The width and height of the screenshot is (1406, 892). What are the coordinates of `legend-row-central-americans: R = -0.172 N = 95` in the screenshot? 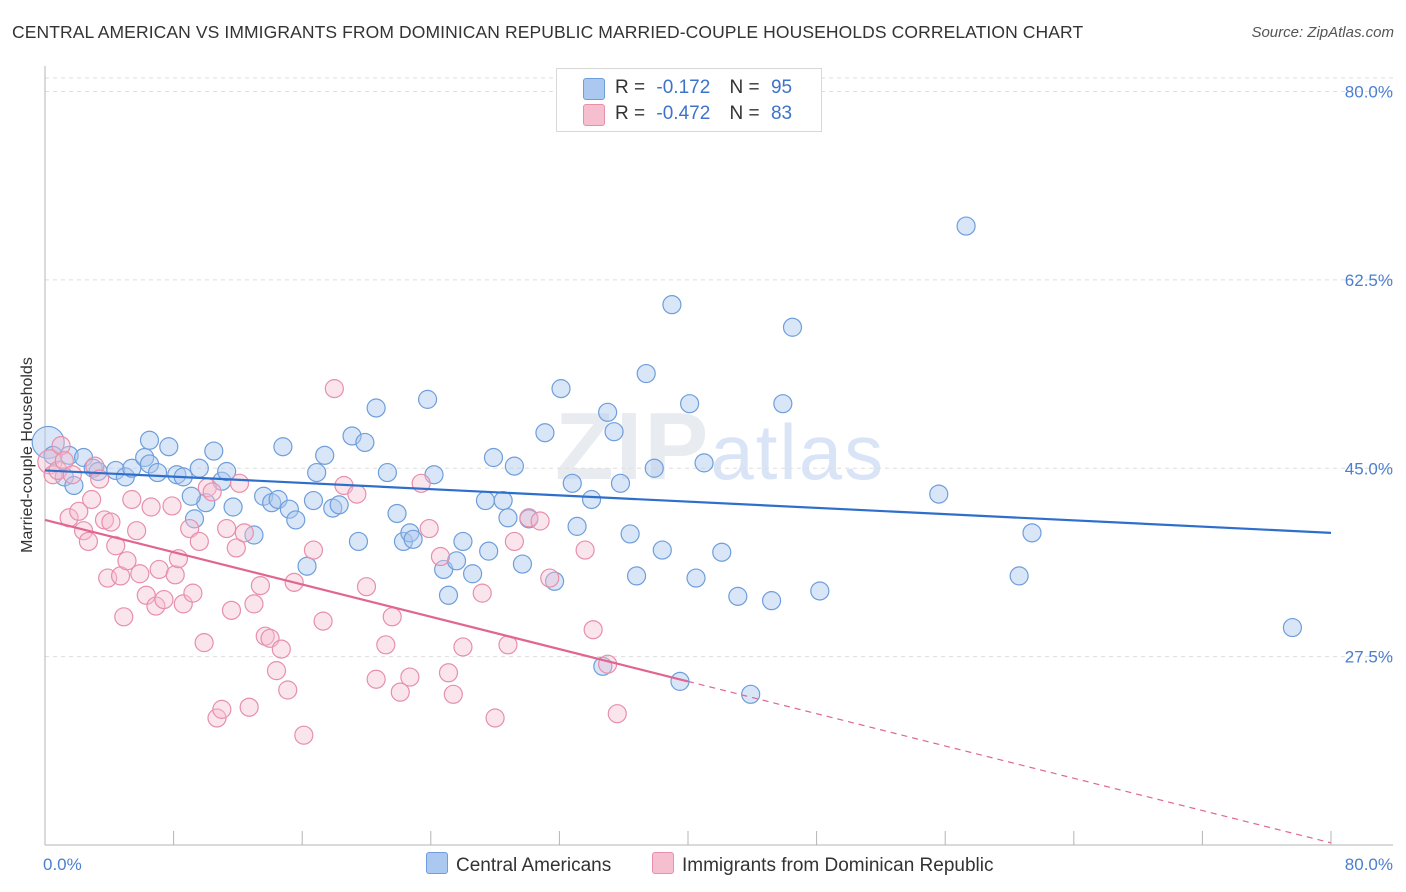 It's located at (703, 88).